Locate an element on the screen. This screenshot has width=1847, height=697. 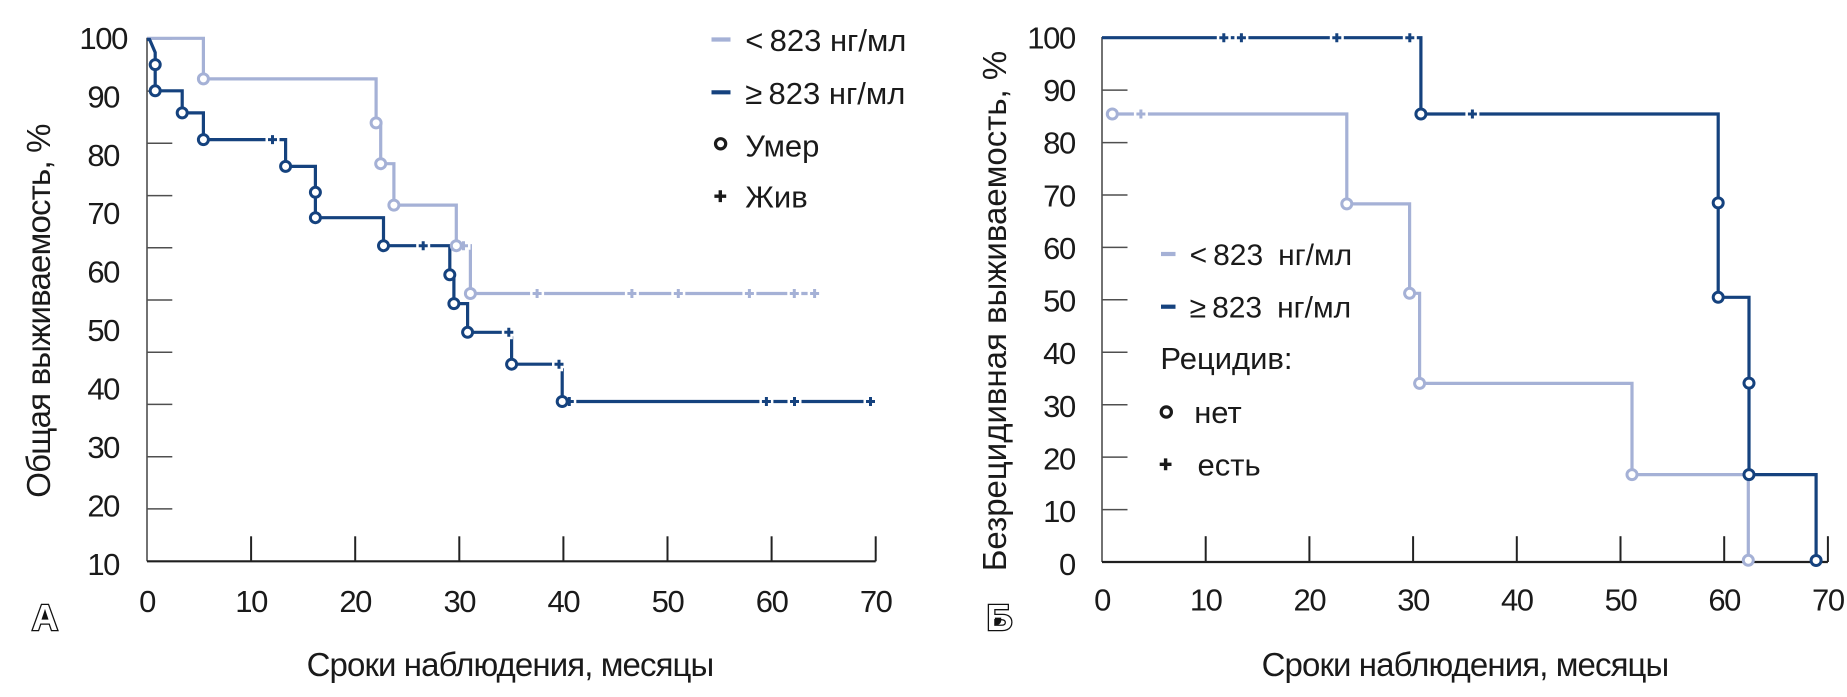
svg-text: Жив is located at coordinates (776, 197).